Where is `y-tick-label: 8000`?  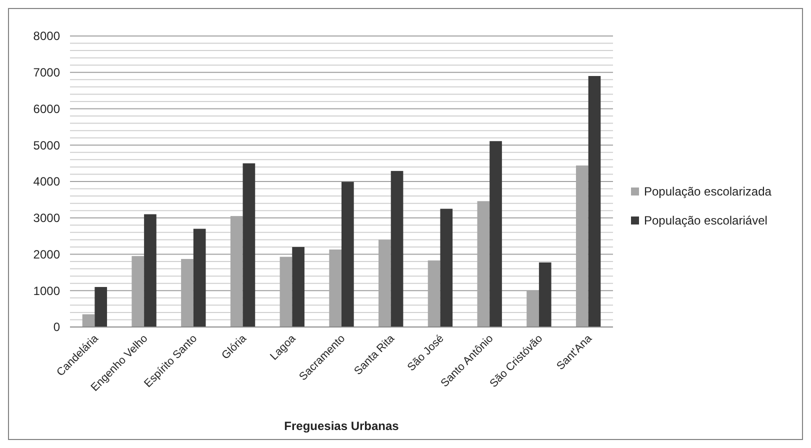
y-tick-label: 8000 is located at coordinates (46, 36).